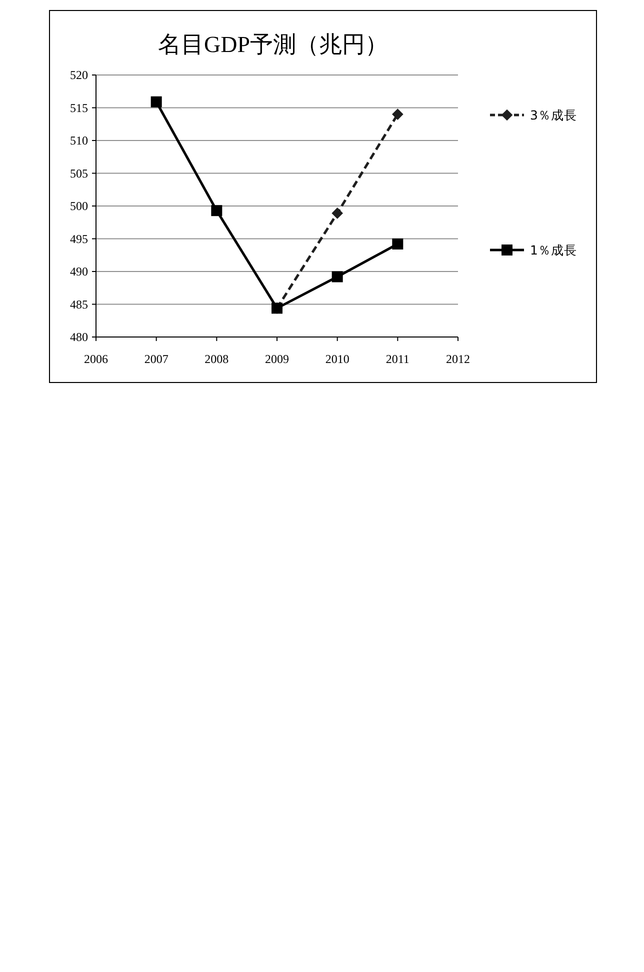 This screenshot has width=644, height=972. I want to click on x-tick-label: 2008, so click(216, 359).